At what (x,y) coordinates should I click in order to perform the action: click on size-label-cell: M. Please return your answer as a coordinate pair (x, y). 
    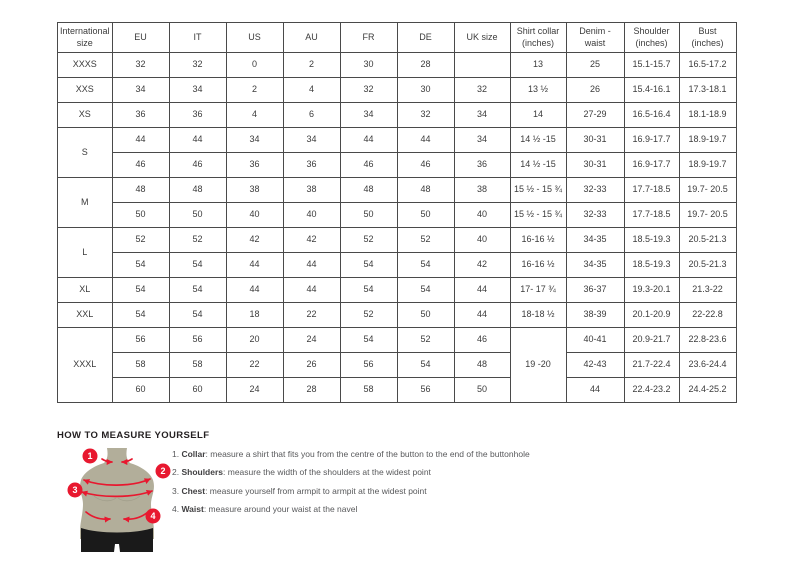
    Looking at the image, I should click on (85, 202).